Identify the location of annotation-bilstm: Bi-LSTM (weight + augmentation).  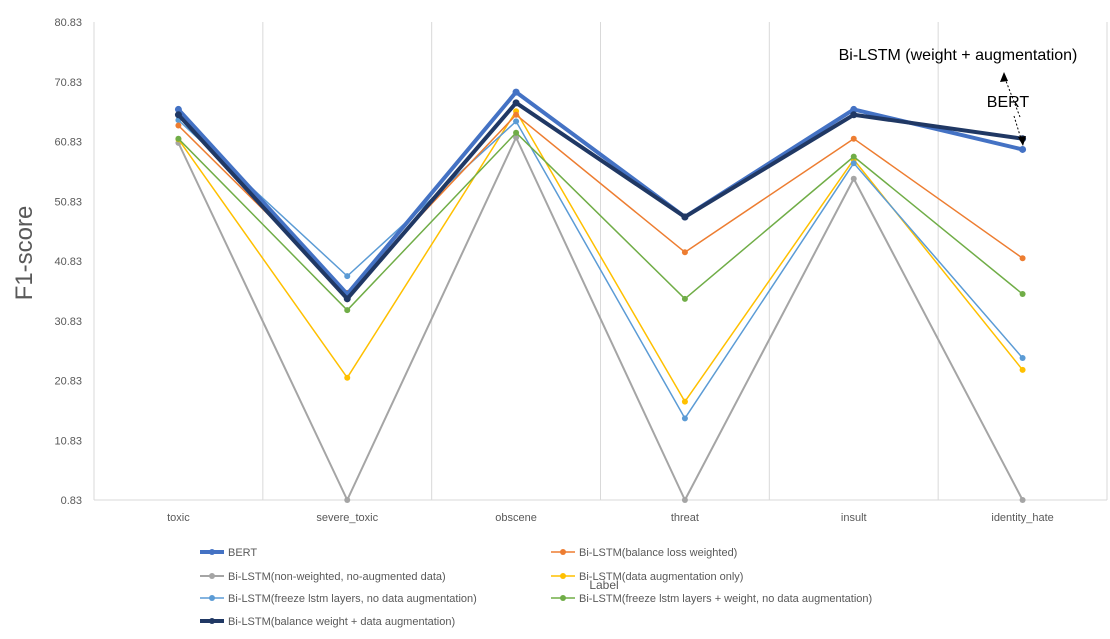
(958, 55).